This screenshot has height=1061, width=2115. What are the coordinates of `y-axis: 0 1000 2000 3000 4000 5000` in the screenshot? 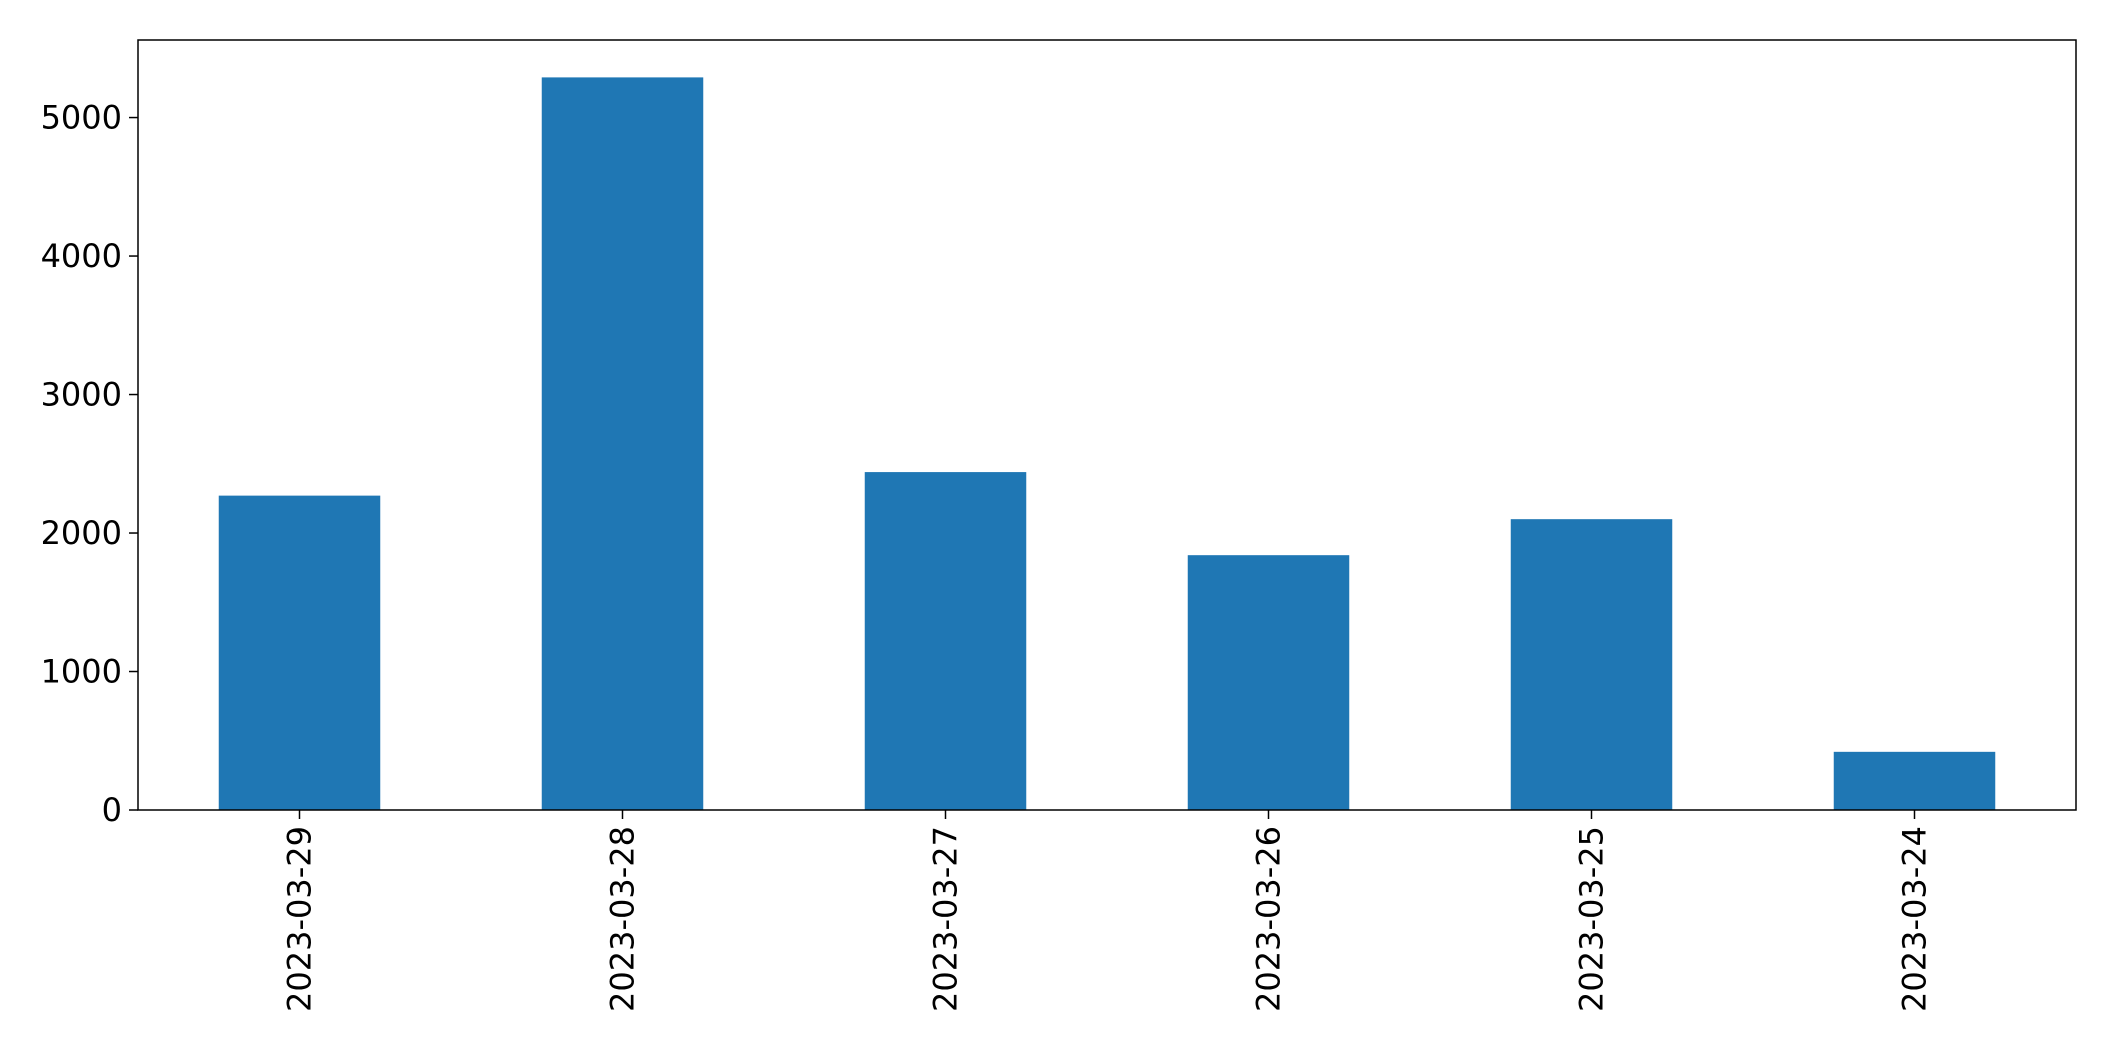 It's located at (89, 464).